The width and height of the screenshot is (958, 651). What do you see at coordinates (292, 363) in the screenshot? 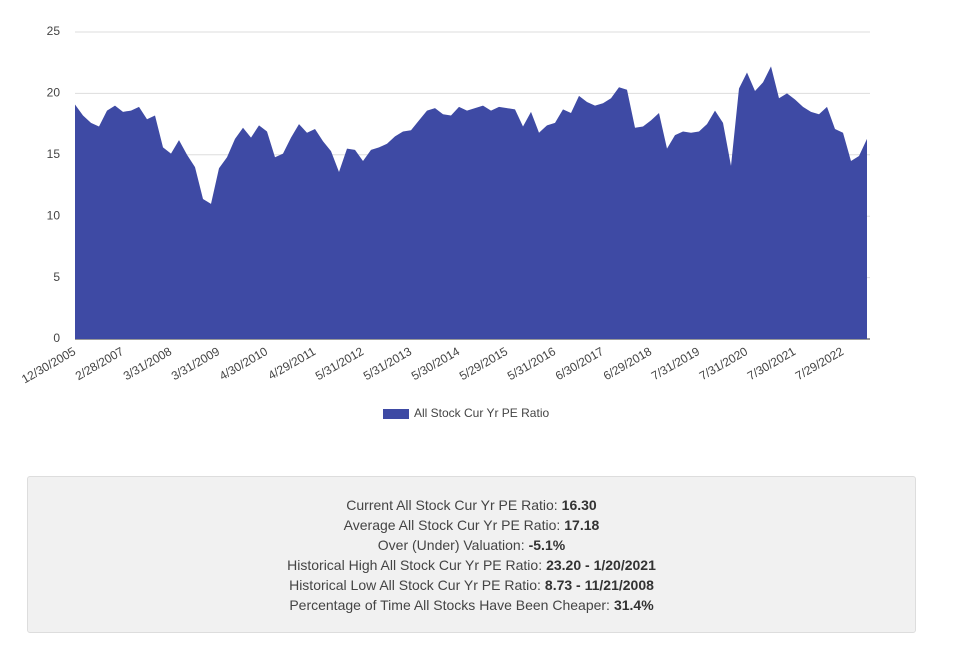
I see `x-tick-label: 4/29/2011` at bounding box center [292, 363].